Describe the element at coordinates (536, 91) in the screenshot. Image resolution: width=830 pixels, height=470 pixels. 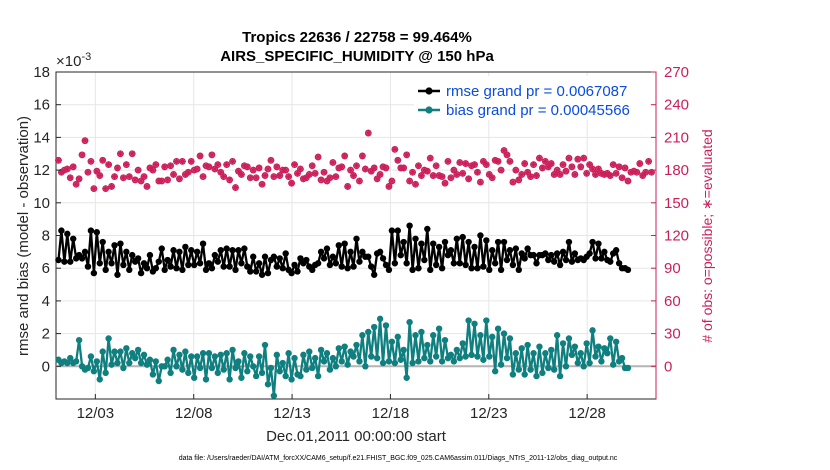
I see `legend-rmse-label: rmse grand pr = 0.0067087` at that location.